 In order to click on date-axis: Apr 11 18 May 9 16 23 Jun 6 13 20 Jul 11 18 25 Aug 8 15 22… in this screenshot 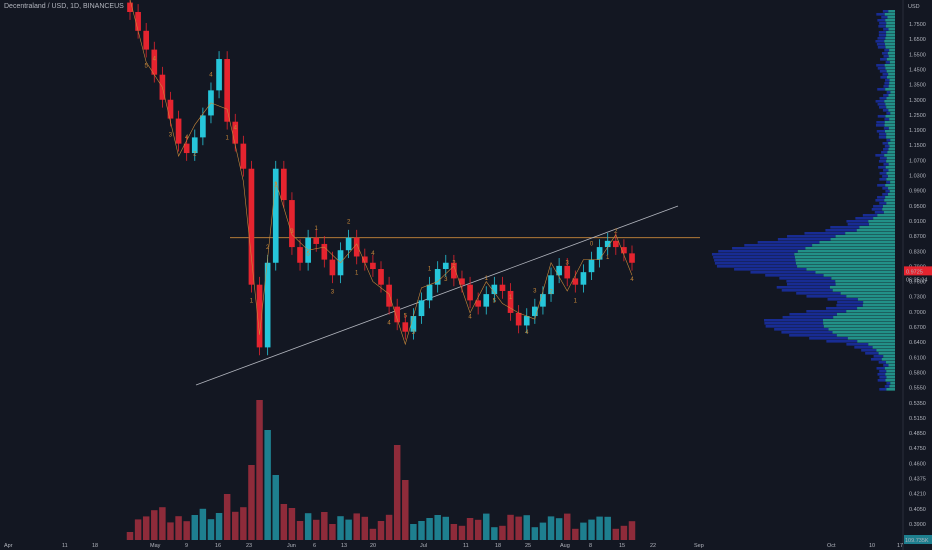, I will do `click(453, 546)`.